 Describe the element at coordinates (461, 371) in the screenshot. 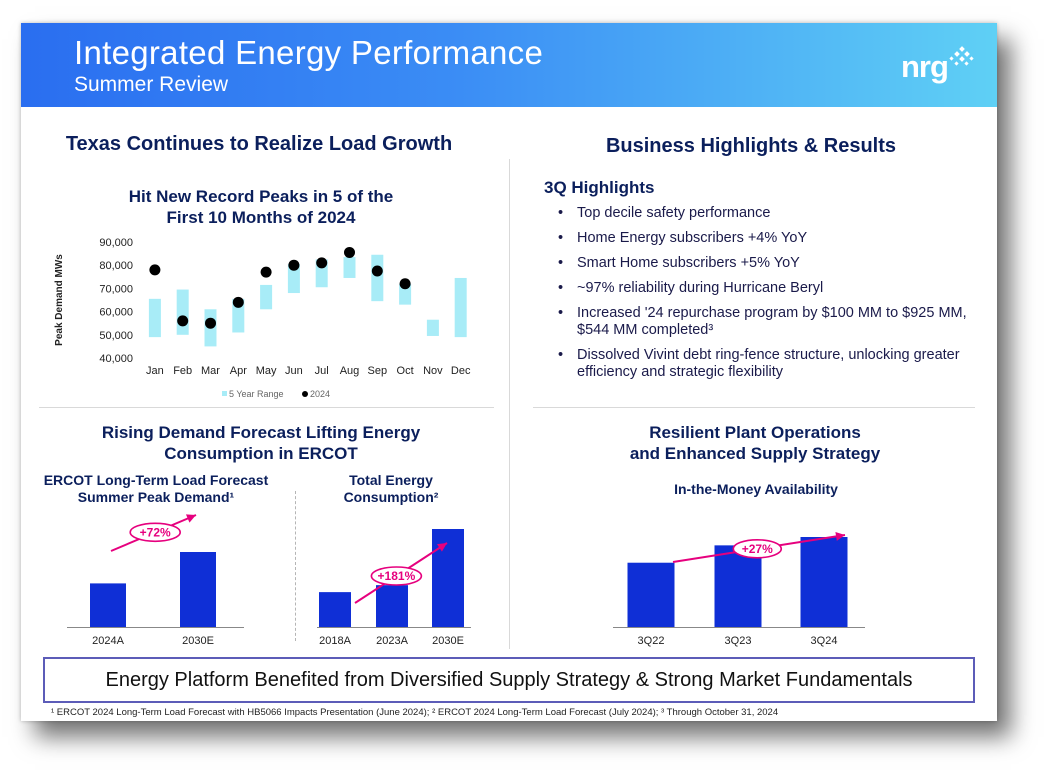

I see `x-tick-label: Dec` at that location.